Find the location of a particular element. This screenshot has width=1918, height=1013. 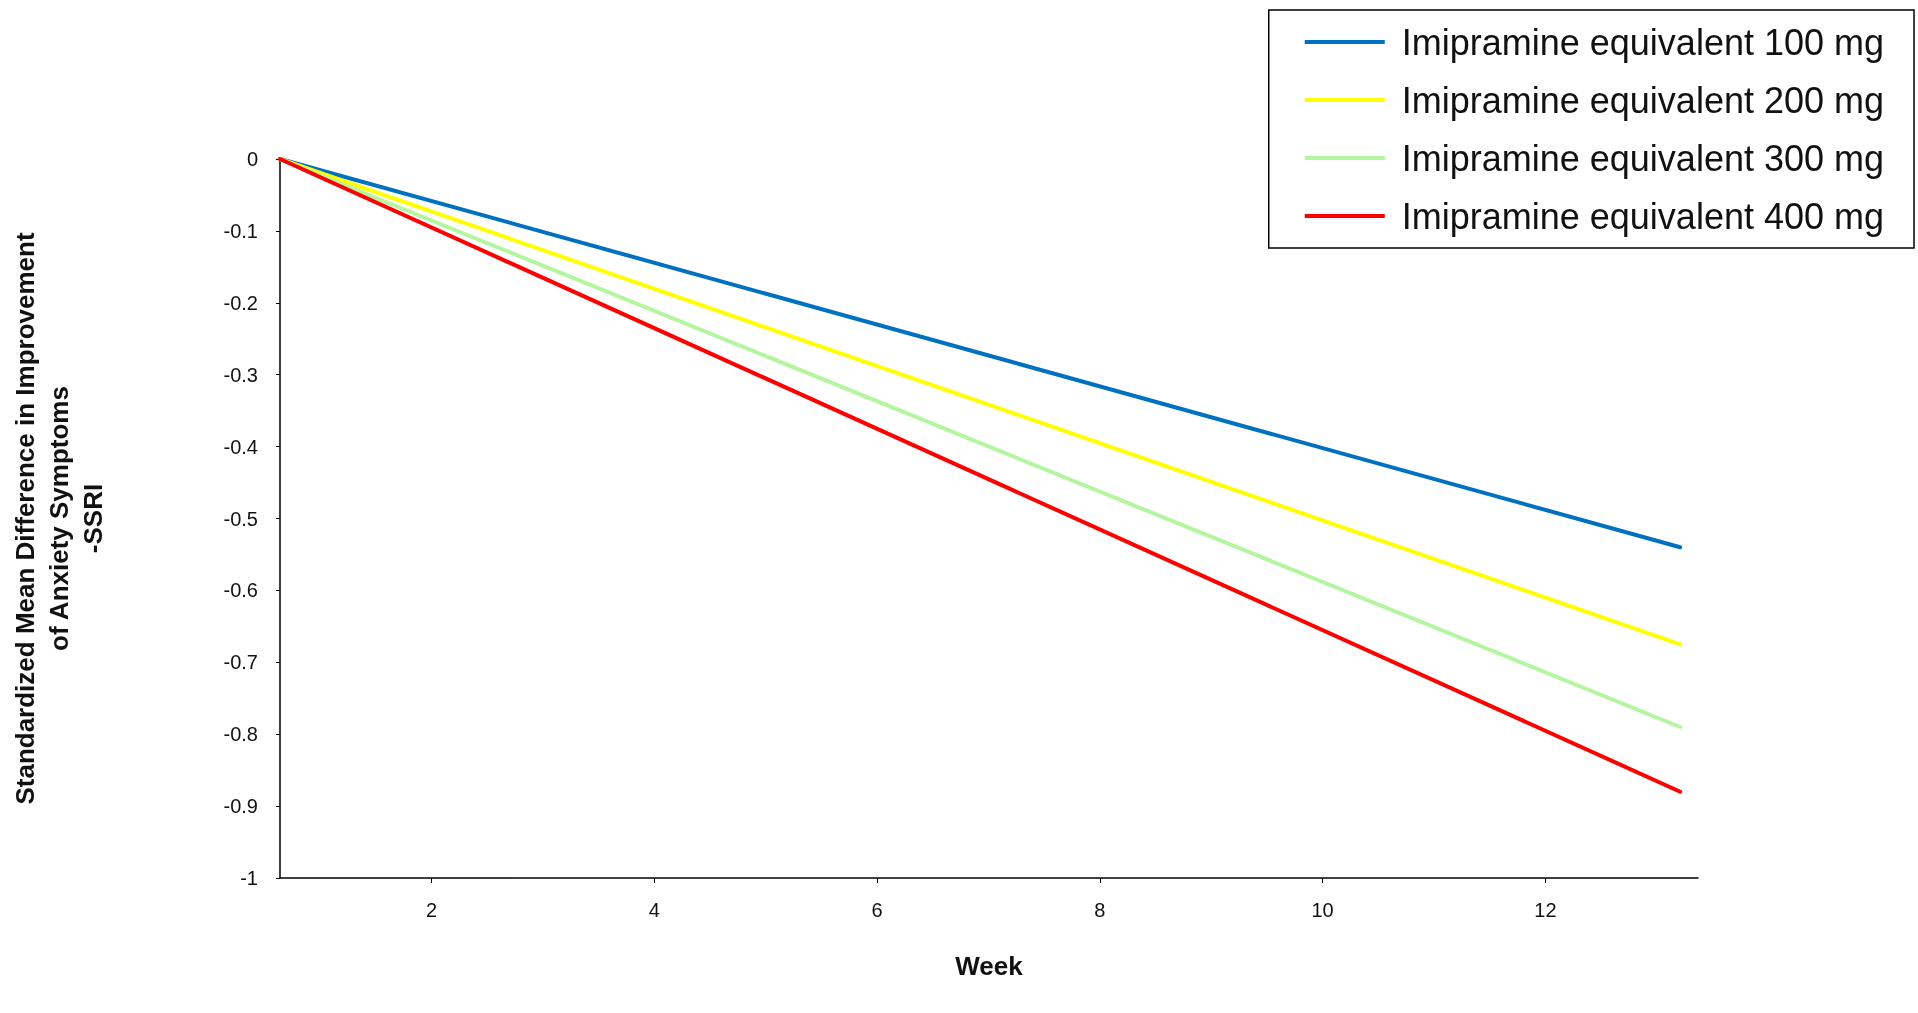

y-tick-label: -0.2 is located at coordinates (240, 302).